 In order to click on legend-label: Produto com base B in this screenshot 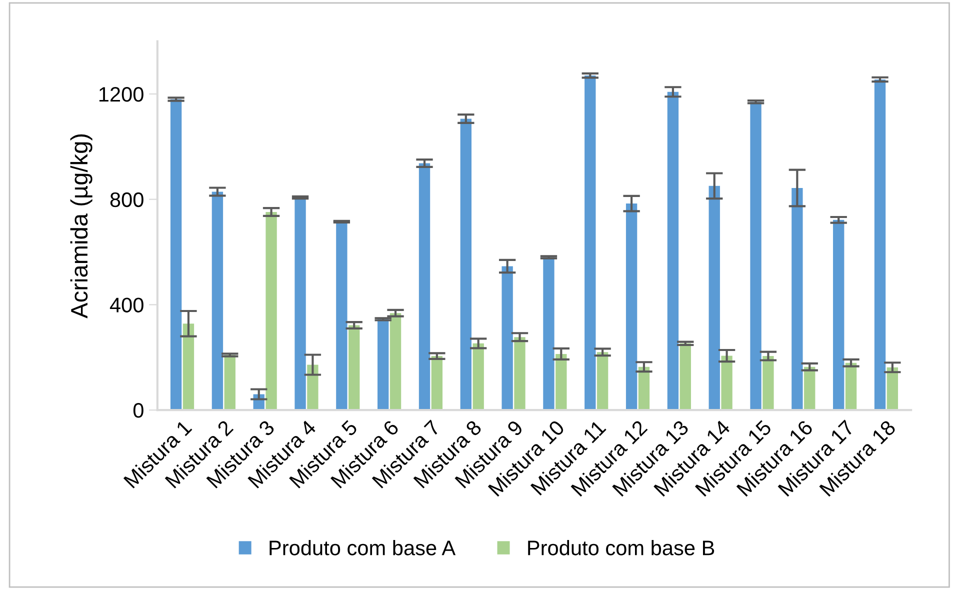, I will do `click(621, 548)`.